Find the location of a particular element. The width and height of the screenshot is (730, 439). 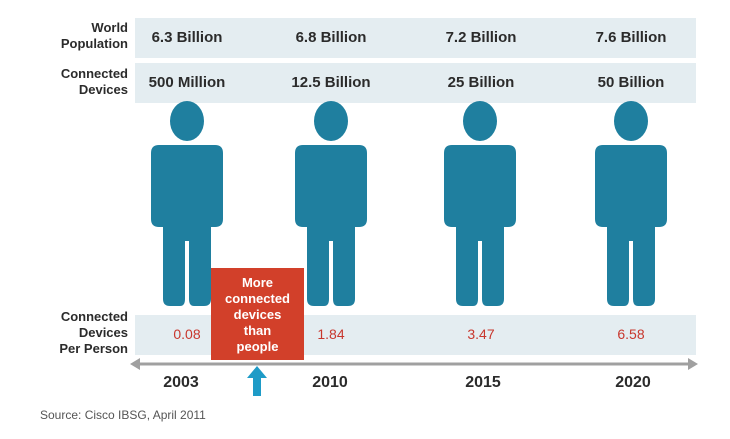

devices-2010: 12.5 Billion is located at coordinates (331, 82).